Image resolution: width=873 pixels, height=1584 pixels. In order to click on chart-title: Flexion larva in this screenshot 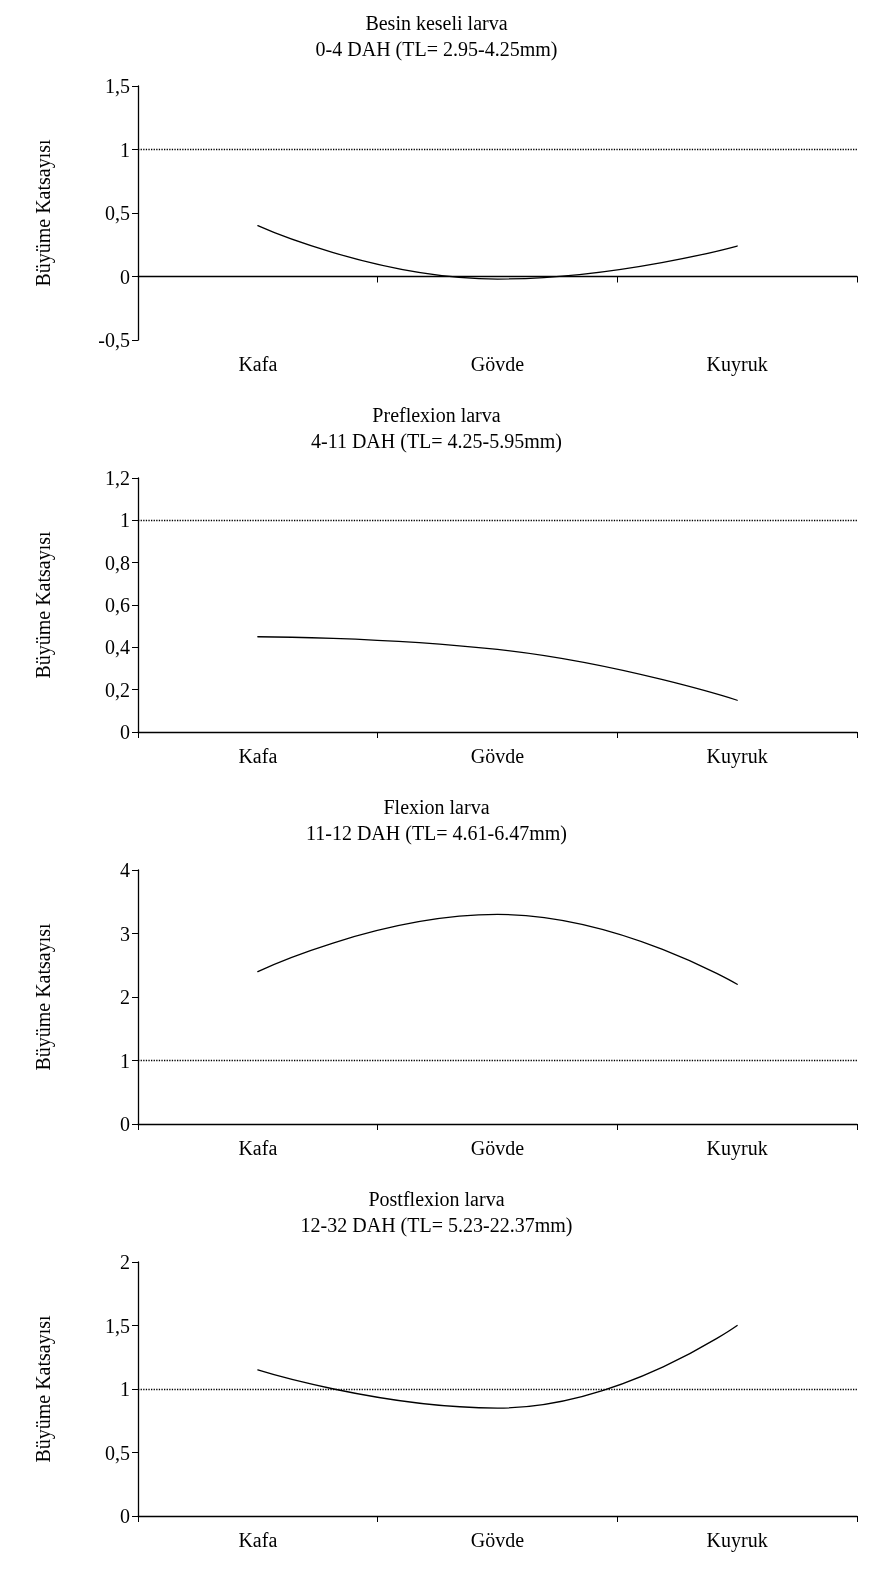, I will do `click(436, 807)`.